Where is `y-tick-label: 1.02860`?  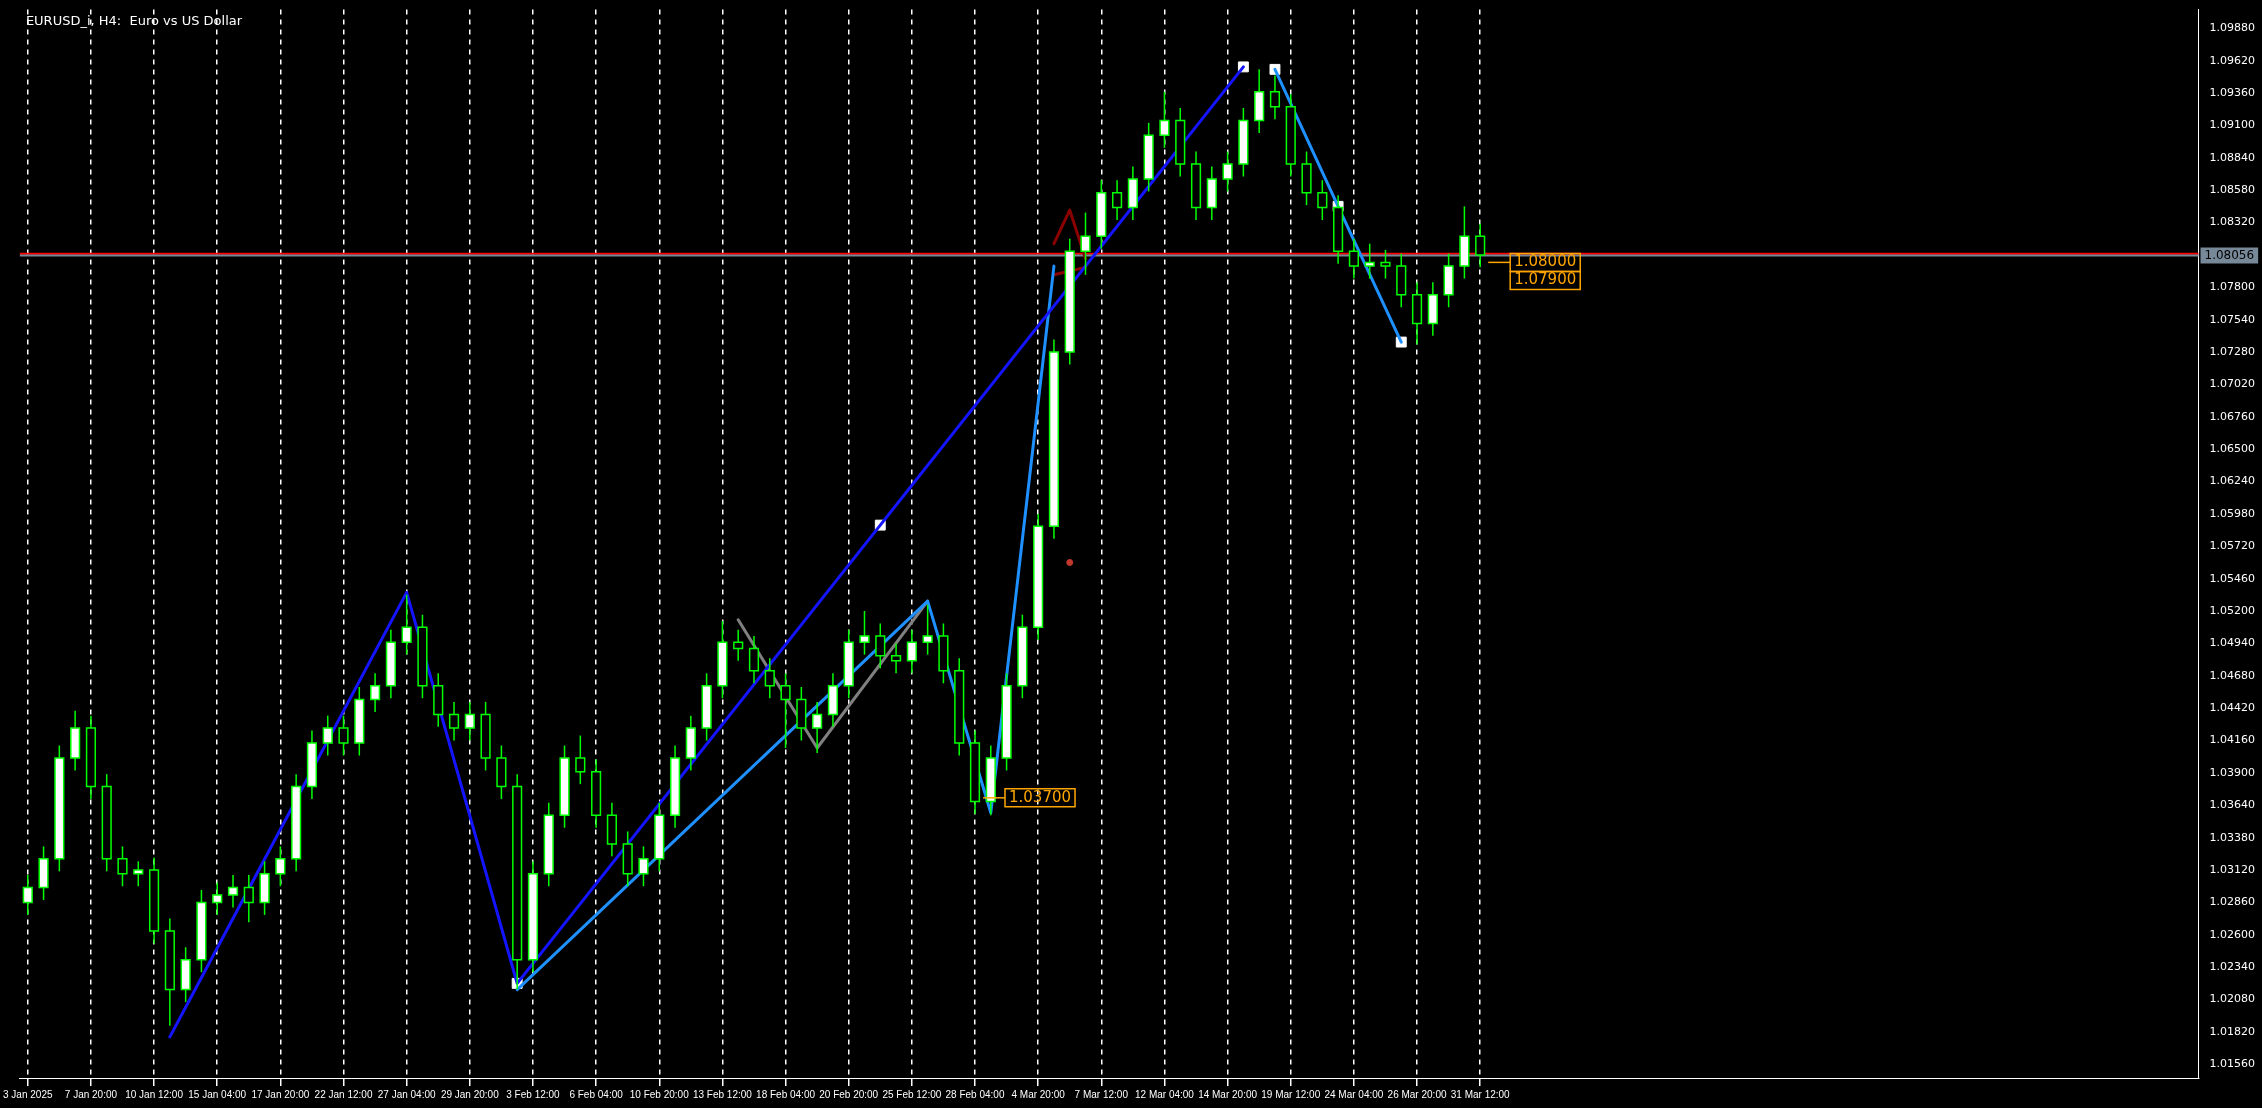 y-tick-label: 1.02860 is located at coordinates (2232, 902).